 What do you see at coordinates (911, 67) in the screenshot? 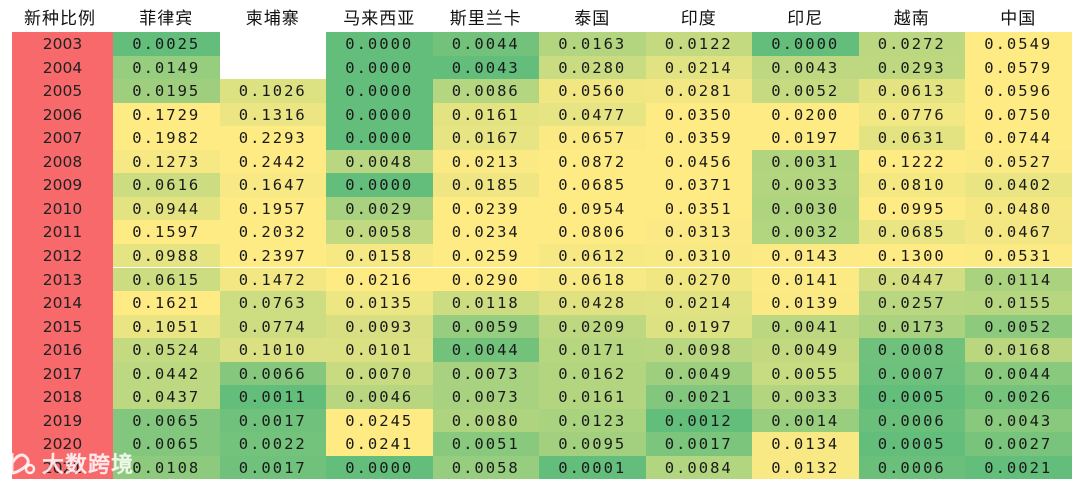
I see `heatmap-cell: 0.0293` at bounding box center [911, 67].